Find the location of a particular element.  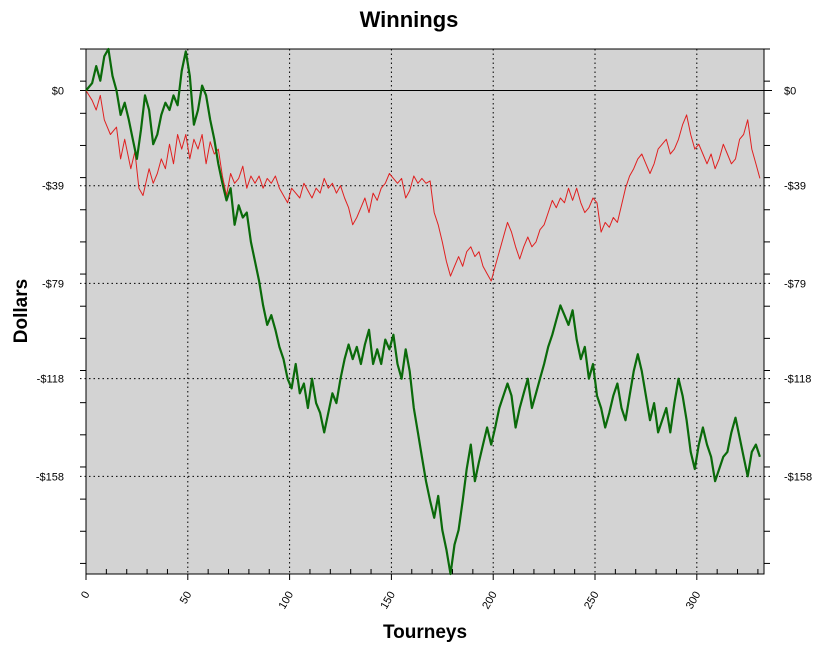

y-tick-label-right: $0 is located at coordinates (790, 92).